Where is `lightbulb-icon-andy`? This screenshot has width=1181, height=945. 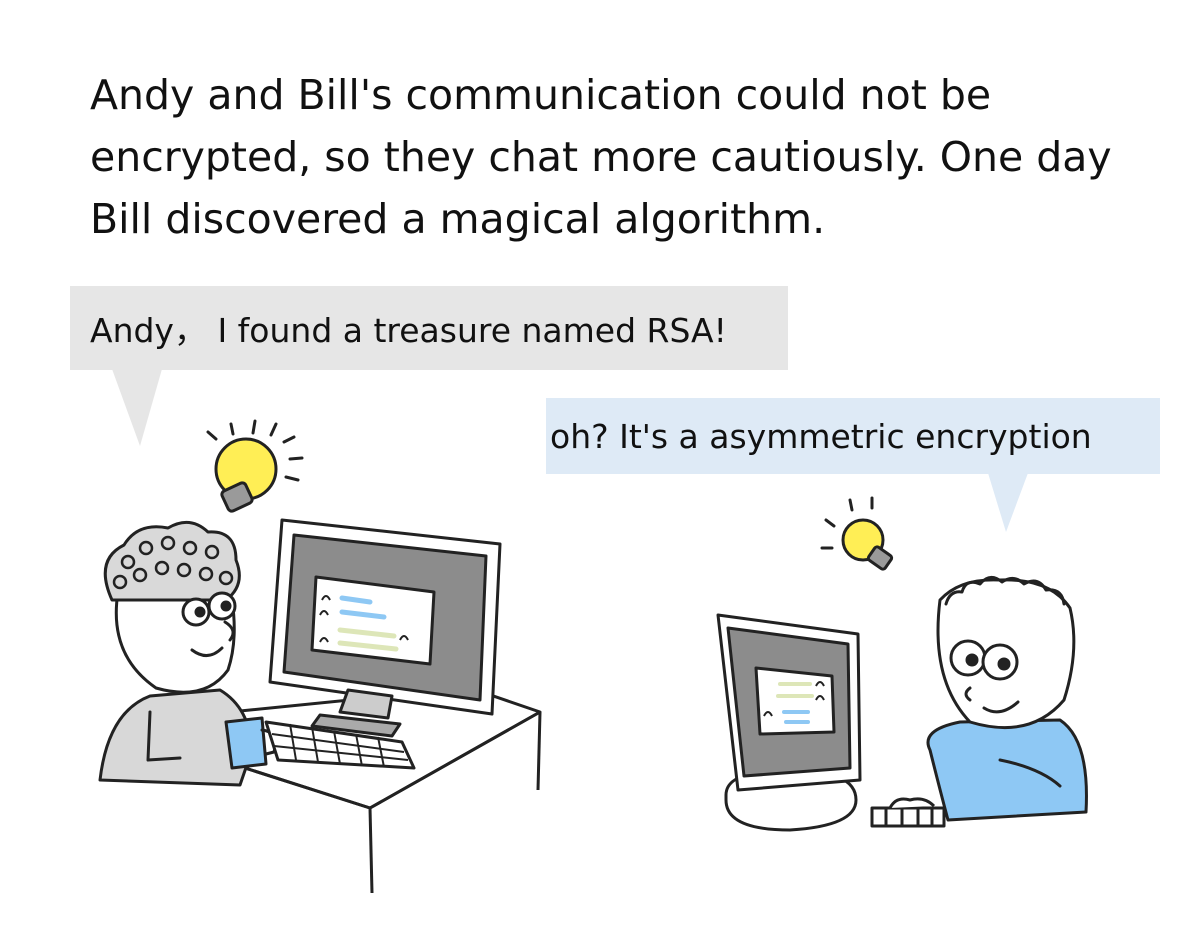
lightbulb-icon-andy is located at coordinates (255, 466).